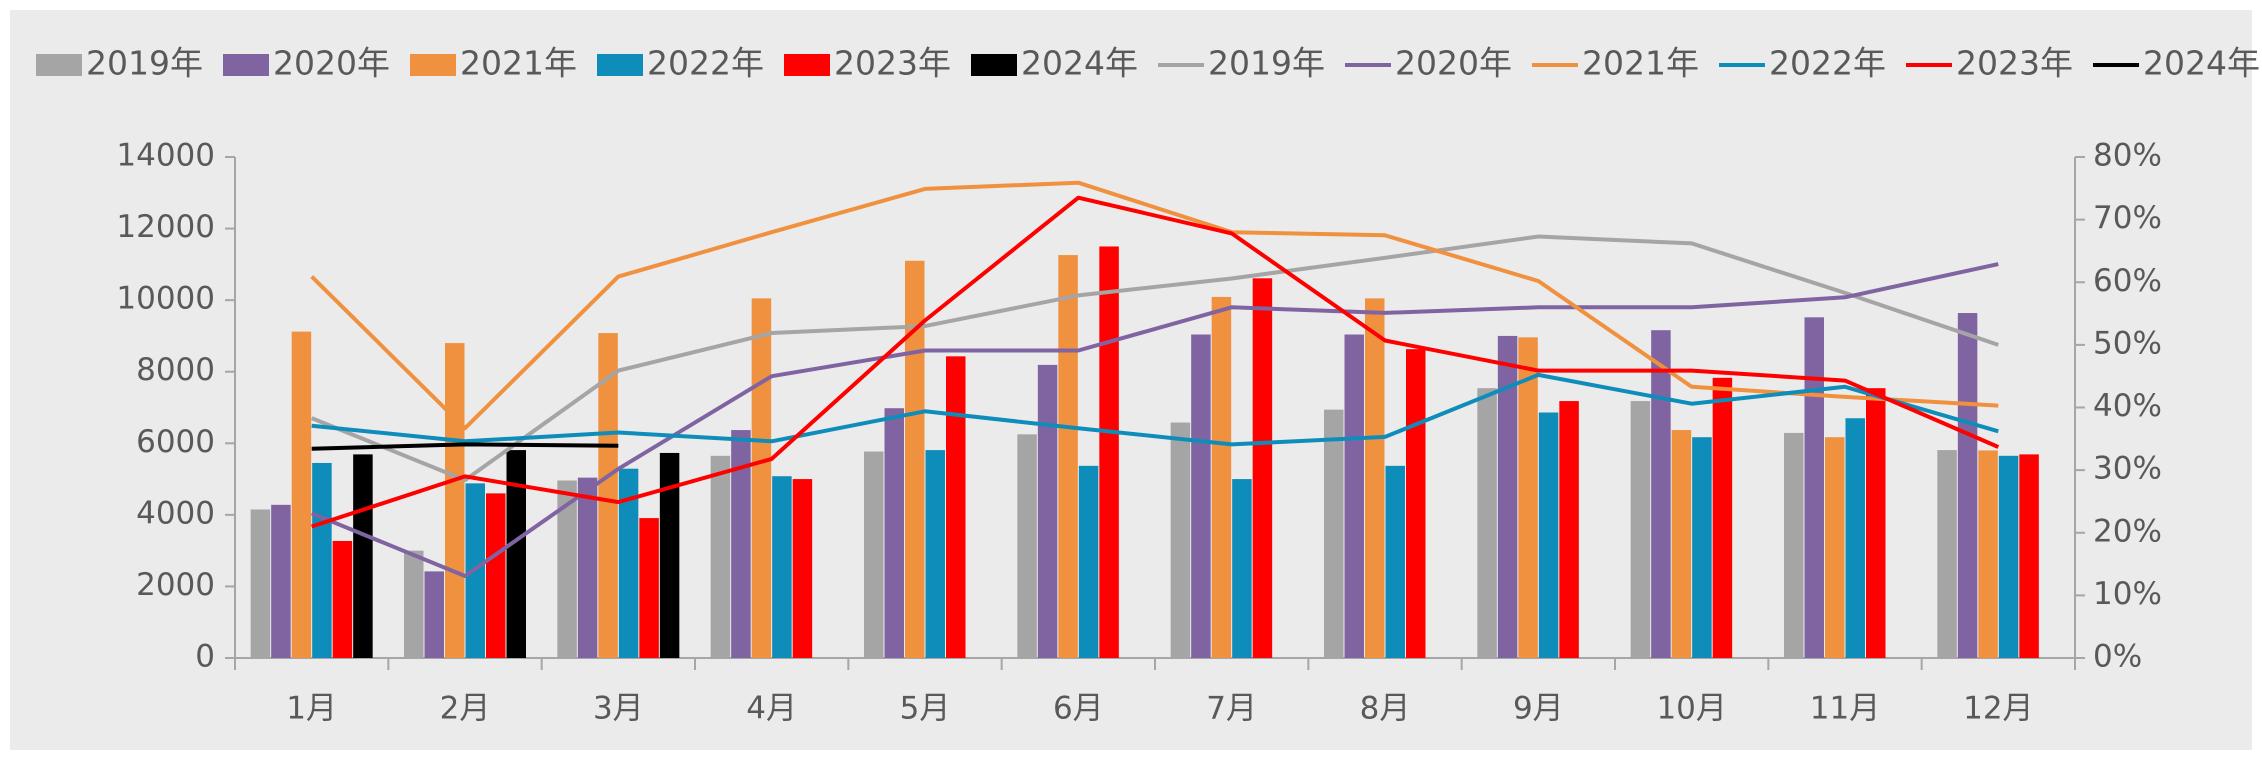  I want to click on y-tick-label: 12000, so click(165, 227).